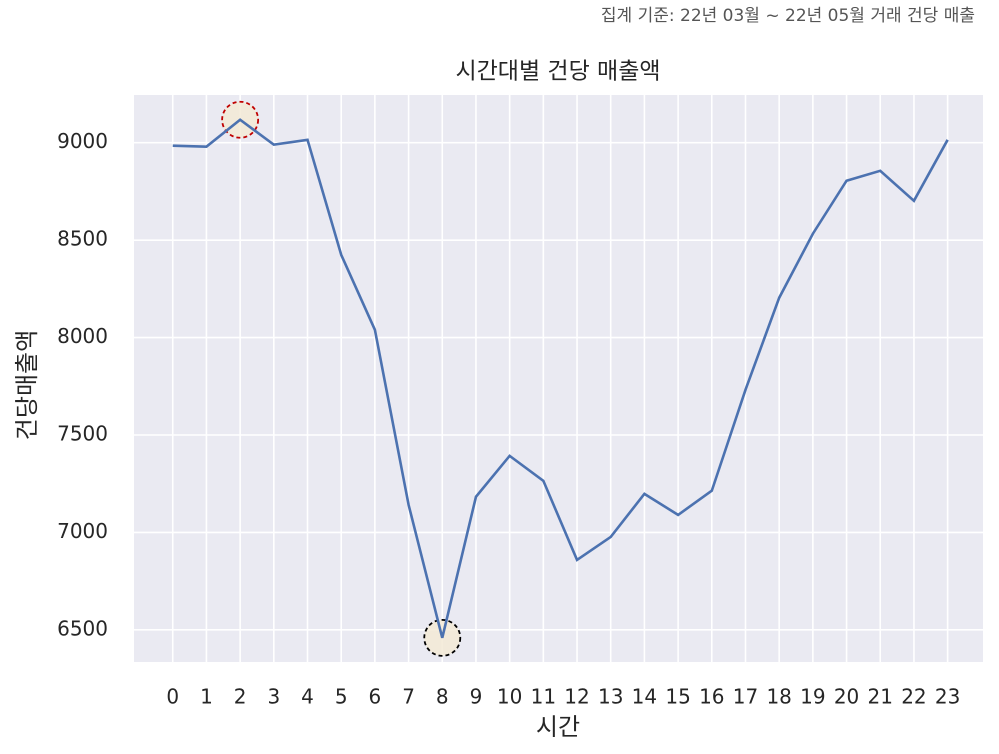  What do you see at coordinates (341, 697) in the screenshot?
I see `x-tick-label: 5` at bounding box center [341, 697].